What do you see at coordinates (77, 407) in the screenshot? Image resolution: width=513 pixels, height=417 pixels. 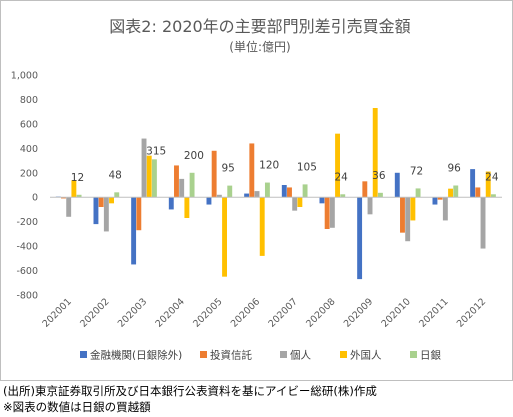 I see `footnote: ※図表の数値は日銀の買越額` at bounding box center [77, 407].